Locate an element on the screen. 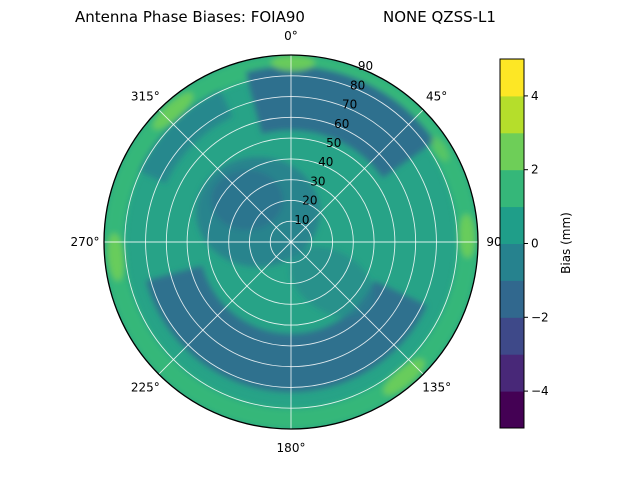 This screenshot has height=480, width=640. field-dark-center-core is located at coordinates (247, 200).